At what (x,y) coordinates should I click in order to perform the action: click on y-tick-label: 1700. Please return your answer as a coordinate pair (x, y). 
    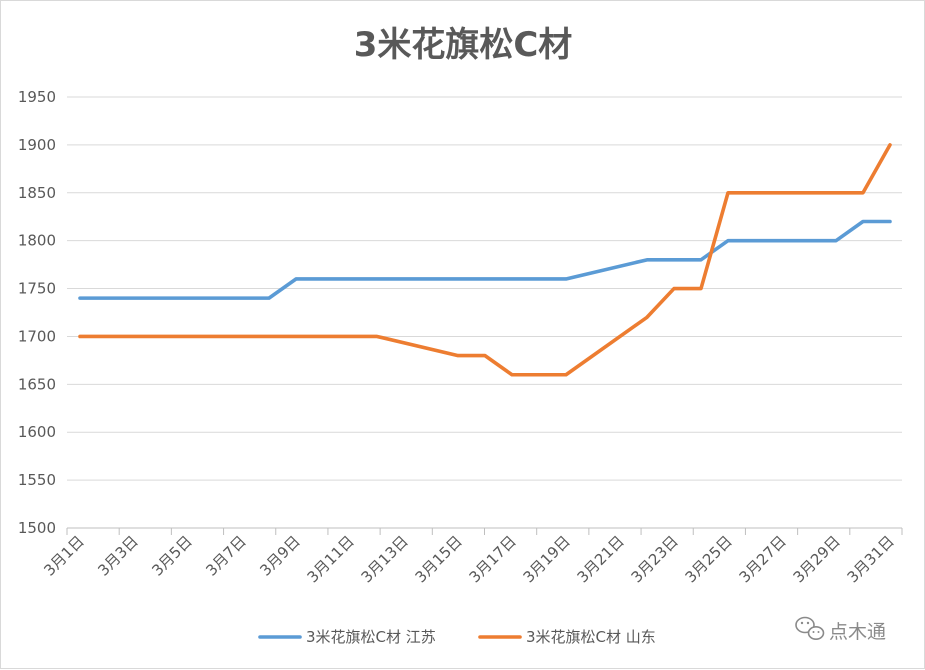
    Looking at the image, I should click on (37, 336).